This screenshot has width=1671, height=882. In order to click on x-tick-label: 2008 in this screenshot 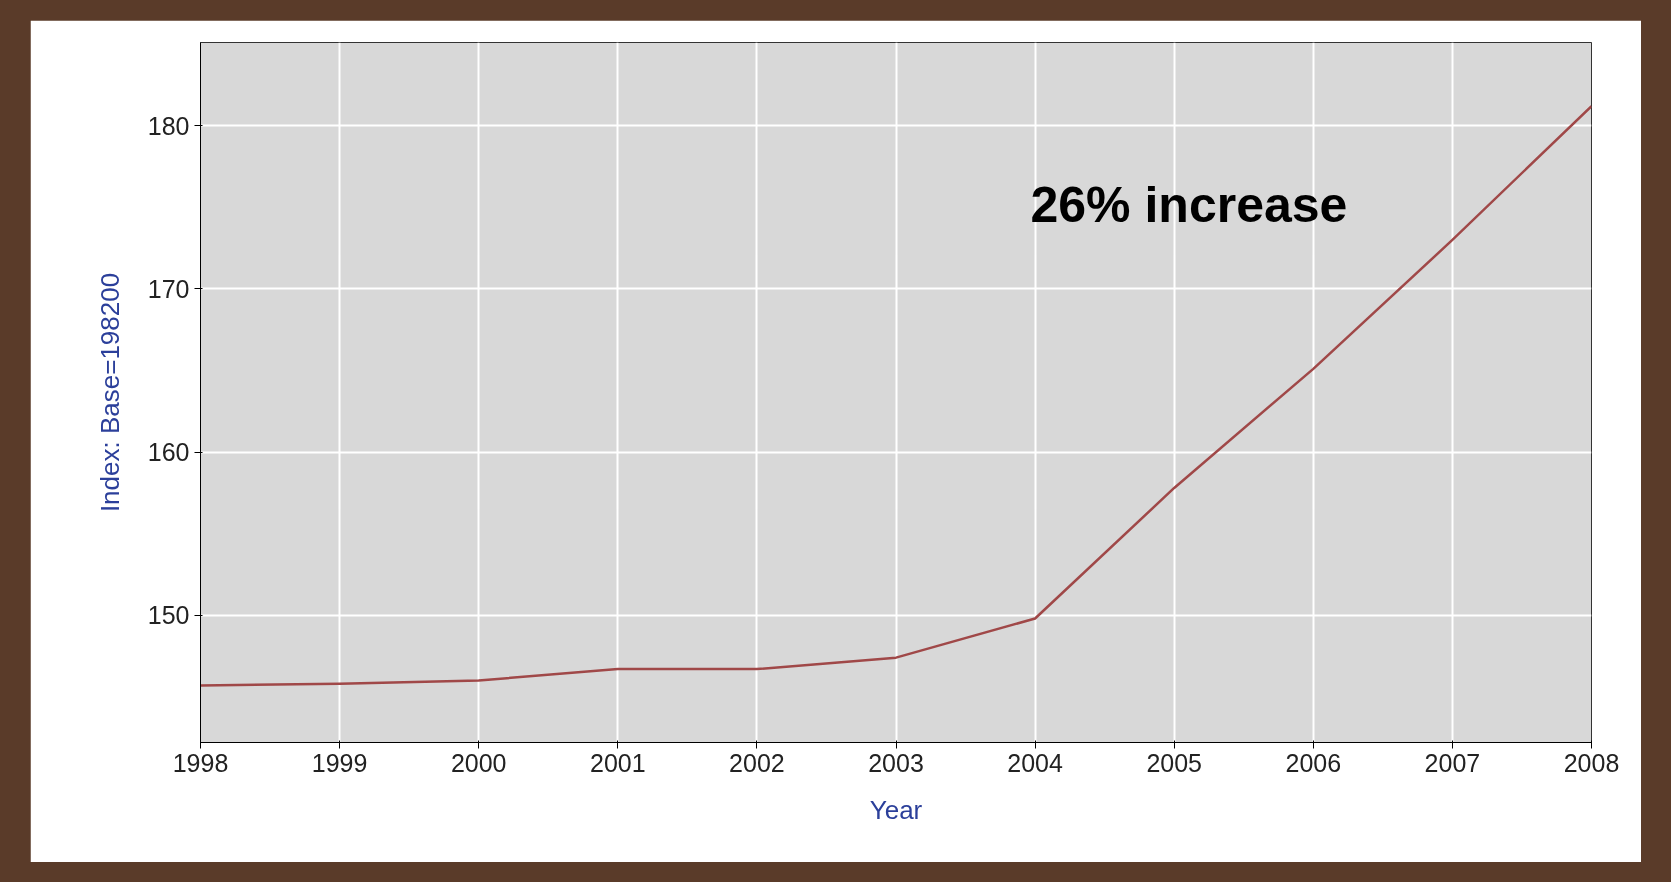, I will do `click(1591, 762)`.